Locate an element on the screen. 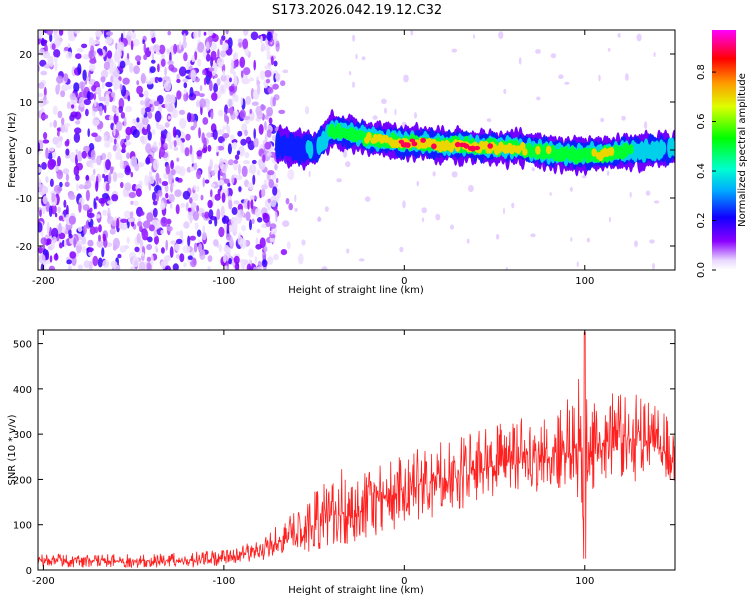 The image size is (750, 600). snr-x-label: Height of straight line (km) is located at coordinates (356, 590).